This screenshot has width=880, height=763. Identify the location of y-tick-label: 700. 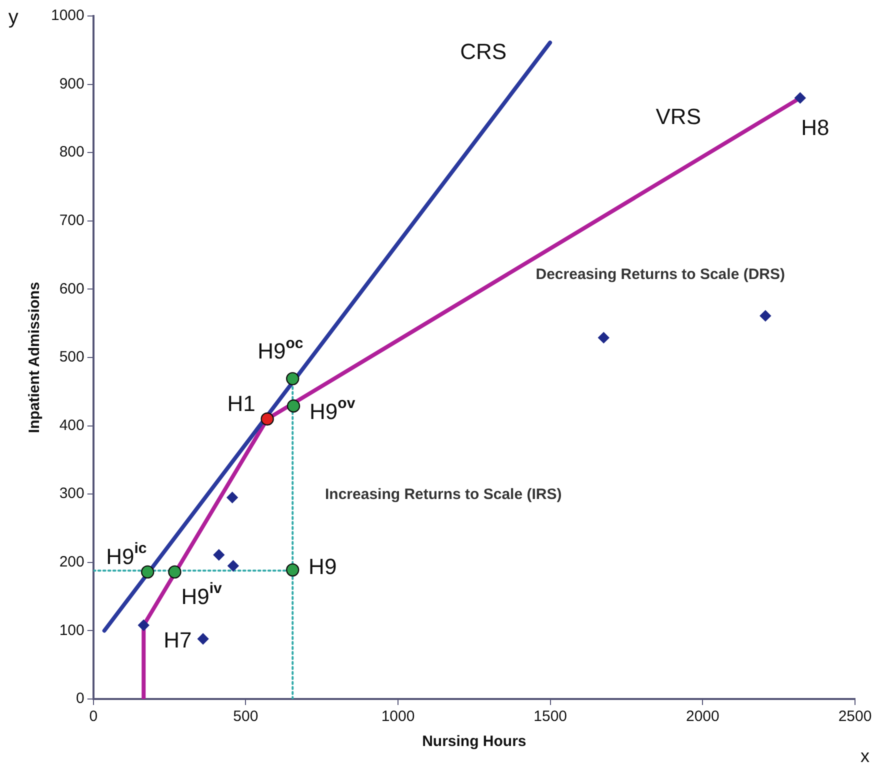
(71, 221).